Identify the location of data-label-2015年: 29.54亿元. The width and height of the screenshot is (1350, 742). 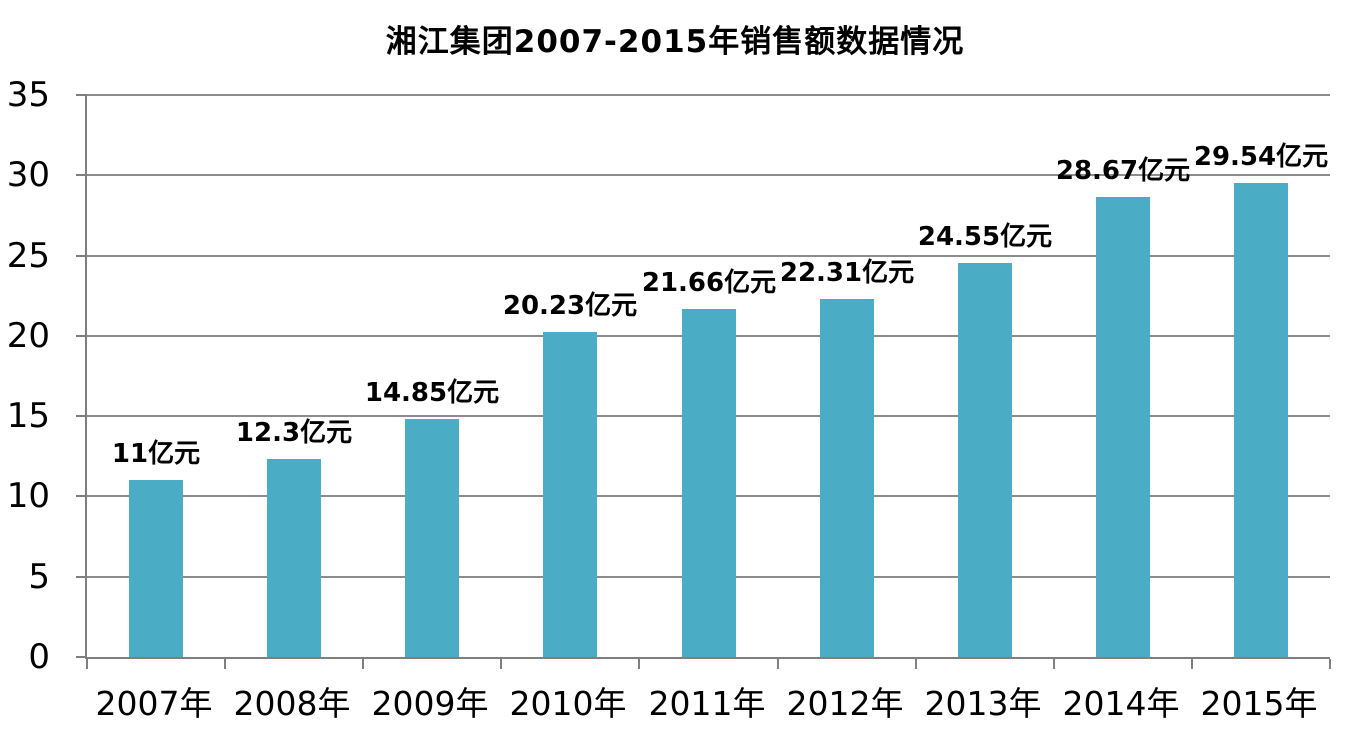
(1261, 157).